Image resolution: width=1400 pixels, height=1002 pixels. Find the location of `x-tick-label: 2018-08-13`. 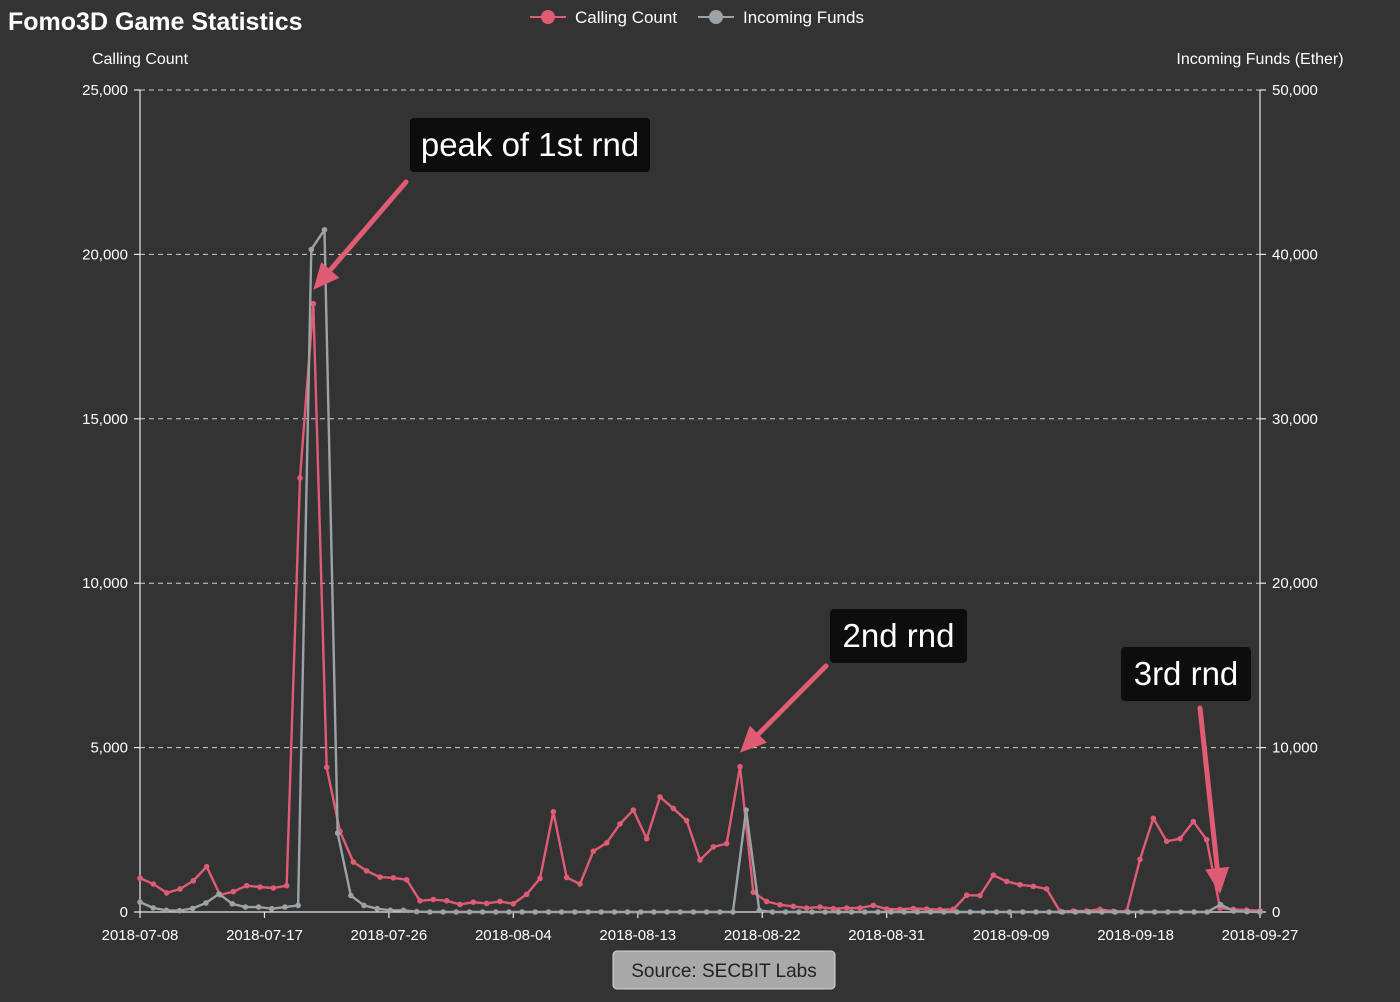

x-tick-label: 2018-08-13 is located at coordinates (637, 935).